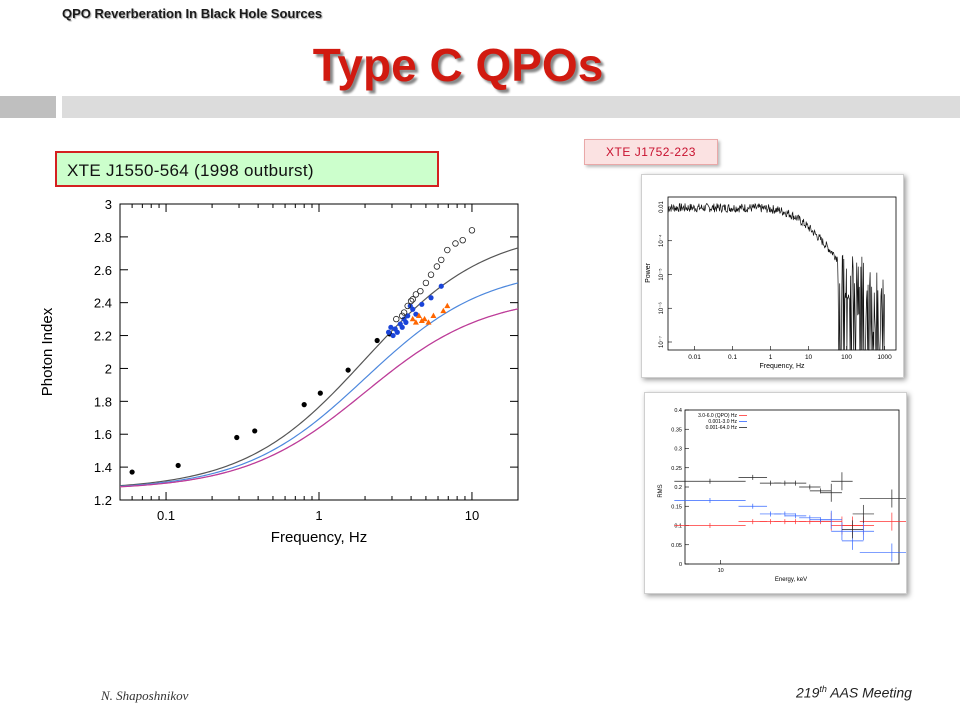 Image resolution: width=960 pixels, height=720 pixels. What do you see at coordinates (108, 204) in the screenshot?
I see `y-tick-label: 3` at bounding box center [108, 204].